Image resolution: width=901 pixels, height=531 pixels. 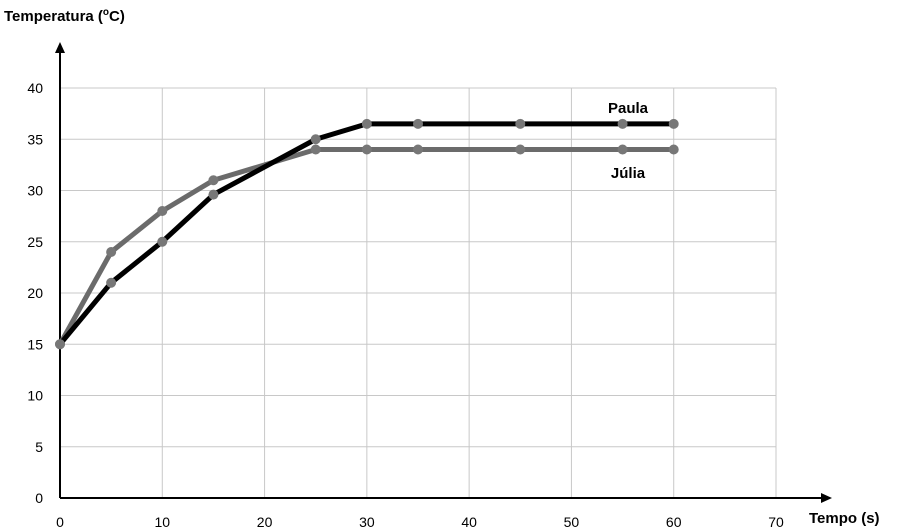 I want to click on series-label-julia: Júlia, so click(x=628, y=173).